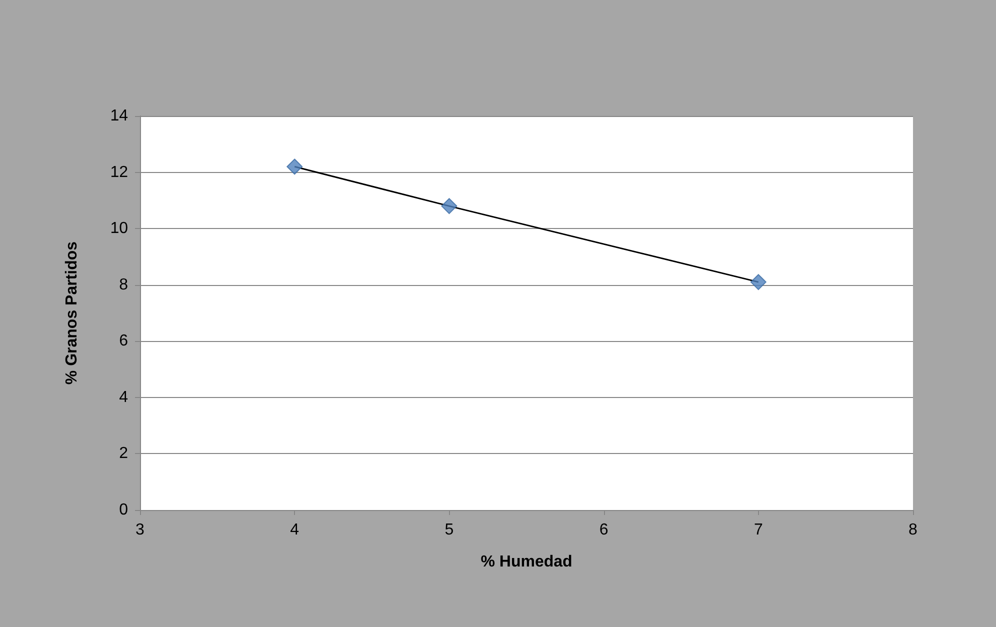 The image size is (996, 627). Describe the element at coordinates (449, 530) in the screenshot. I see `x-tick-label: 5` at that location.